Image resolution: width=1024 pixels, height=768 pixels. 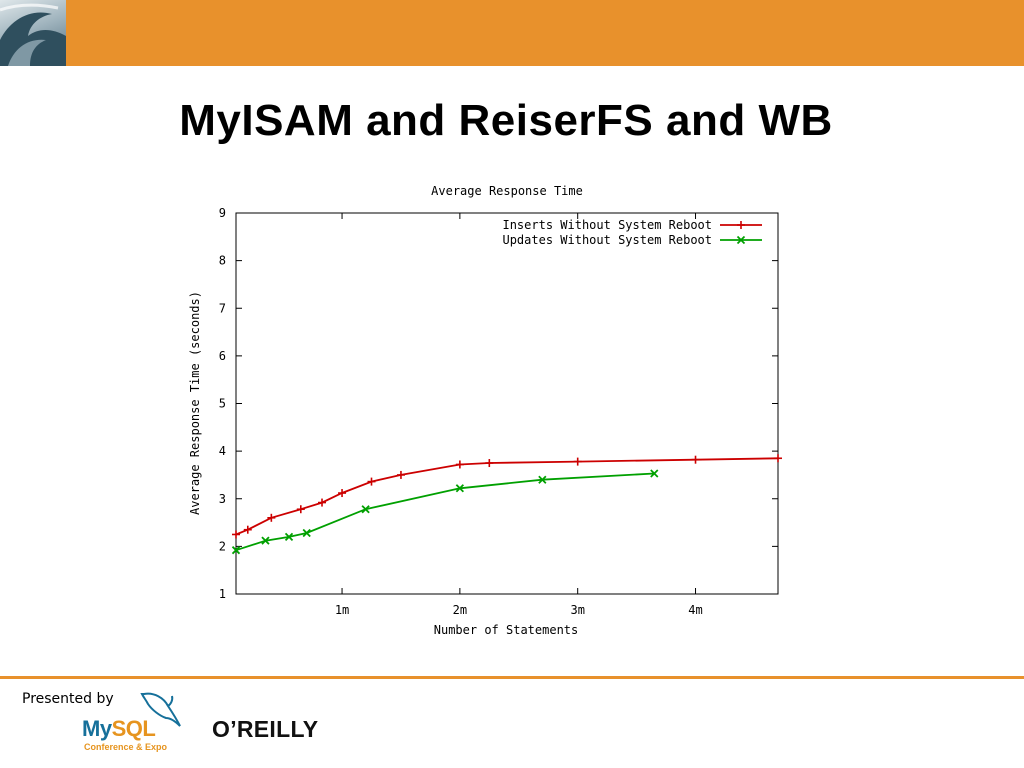 What do you see at coordinates (222, 594) in the screenshot?
I see `y-tick-label: 1` at bounding box center [222, 594].